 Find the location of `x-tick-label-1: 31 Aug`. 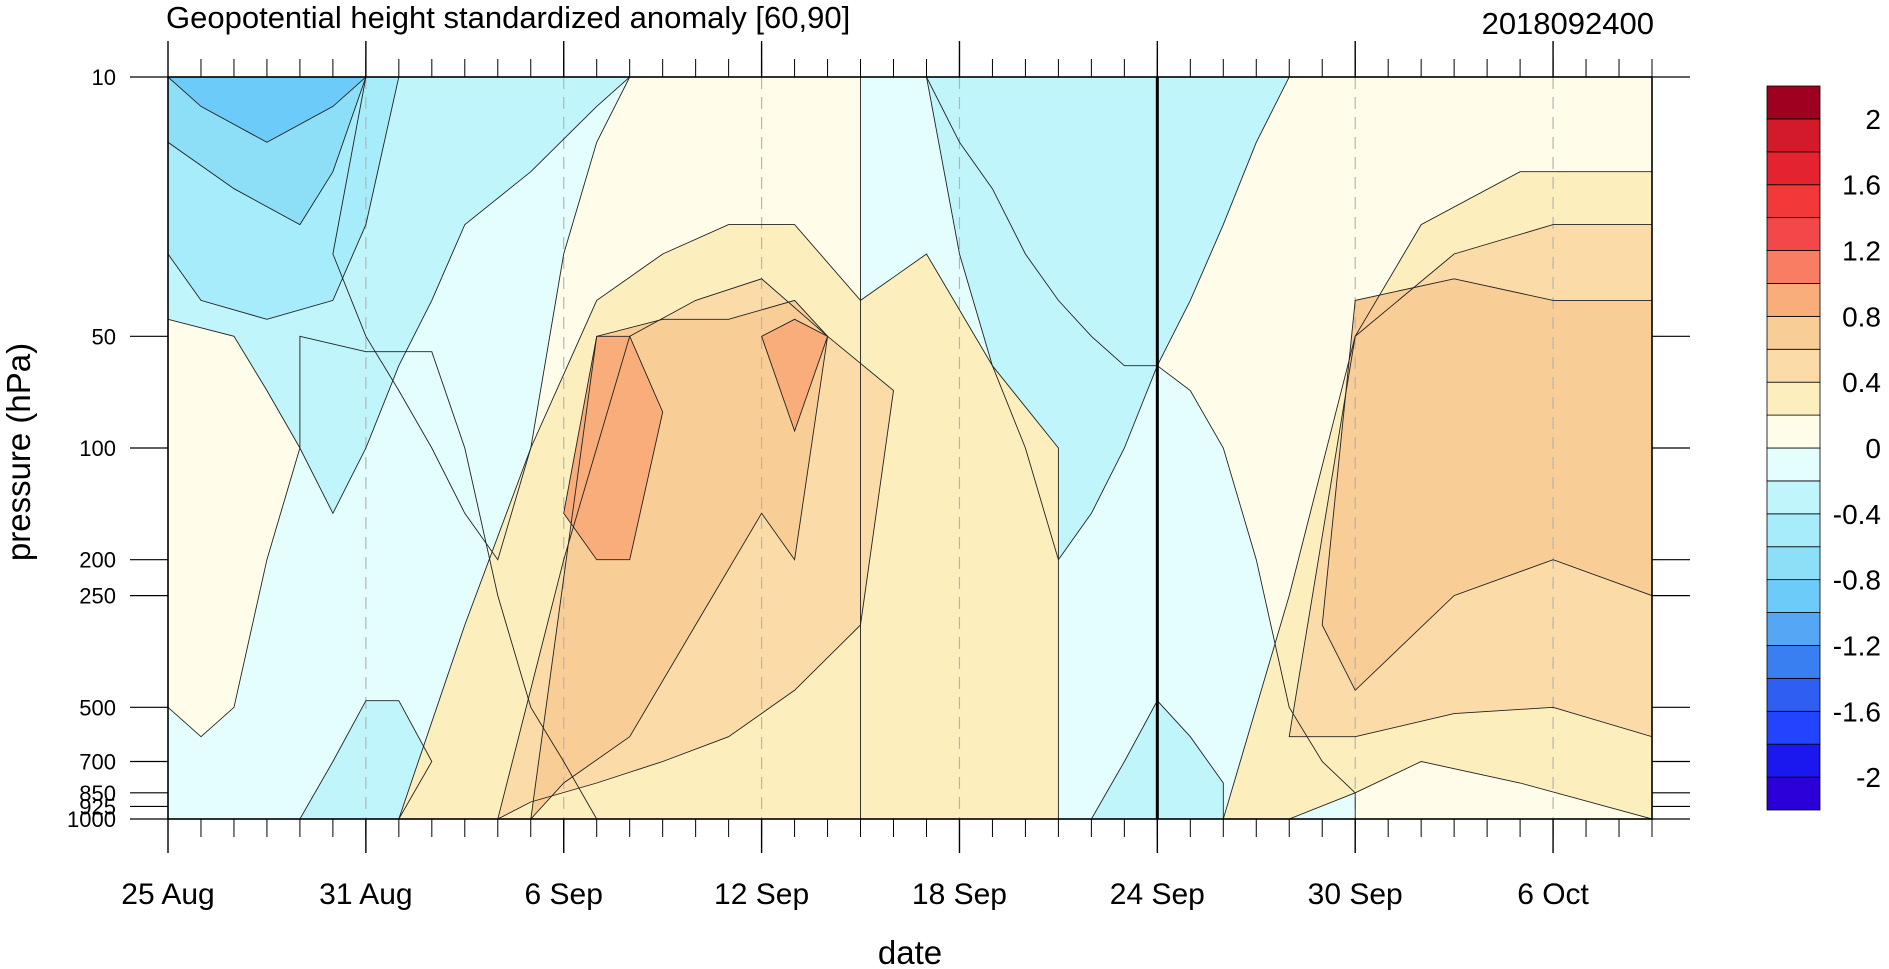

x-tick-label-1: 31 Aug is located at coordinates (365, 894).